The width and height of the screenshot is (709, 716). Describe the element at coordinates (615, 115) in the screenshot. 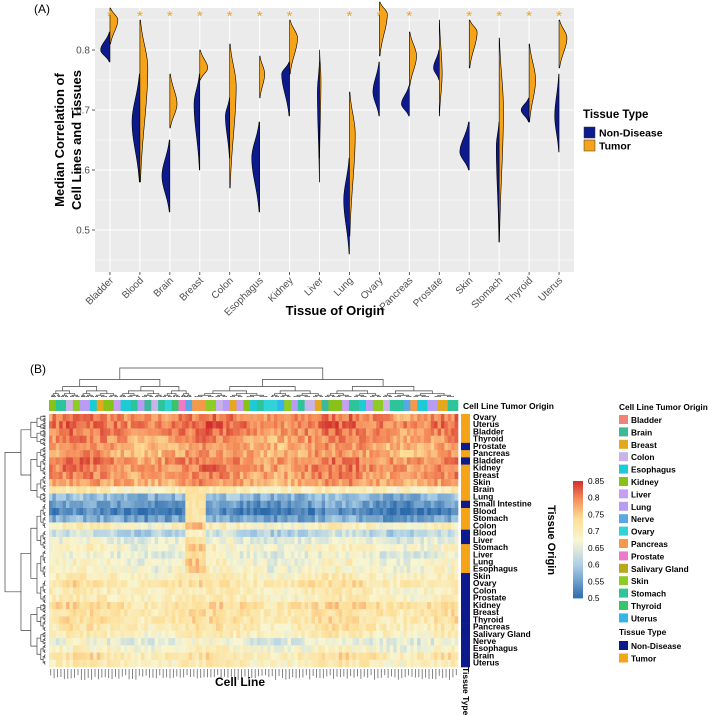

I see `legend-title: Tissue Type` at that location.